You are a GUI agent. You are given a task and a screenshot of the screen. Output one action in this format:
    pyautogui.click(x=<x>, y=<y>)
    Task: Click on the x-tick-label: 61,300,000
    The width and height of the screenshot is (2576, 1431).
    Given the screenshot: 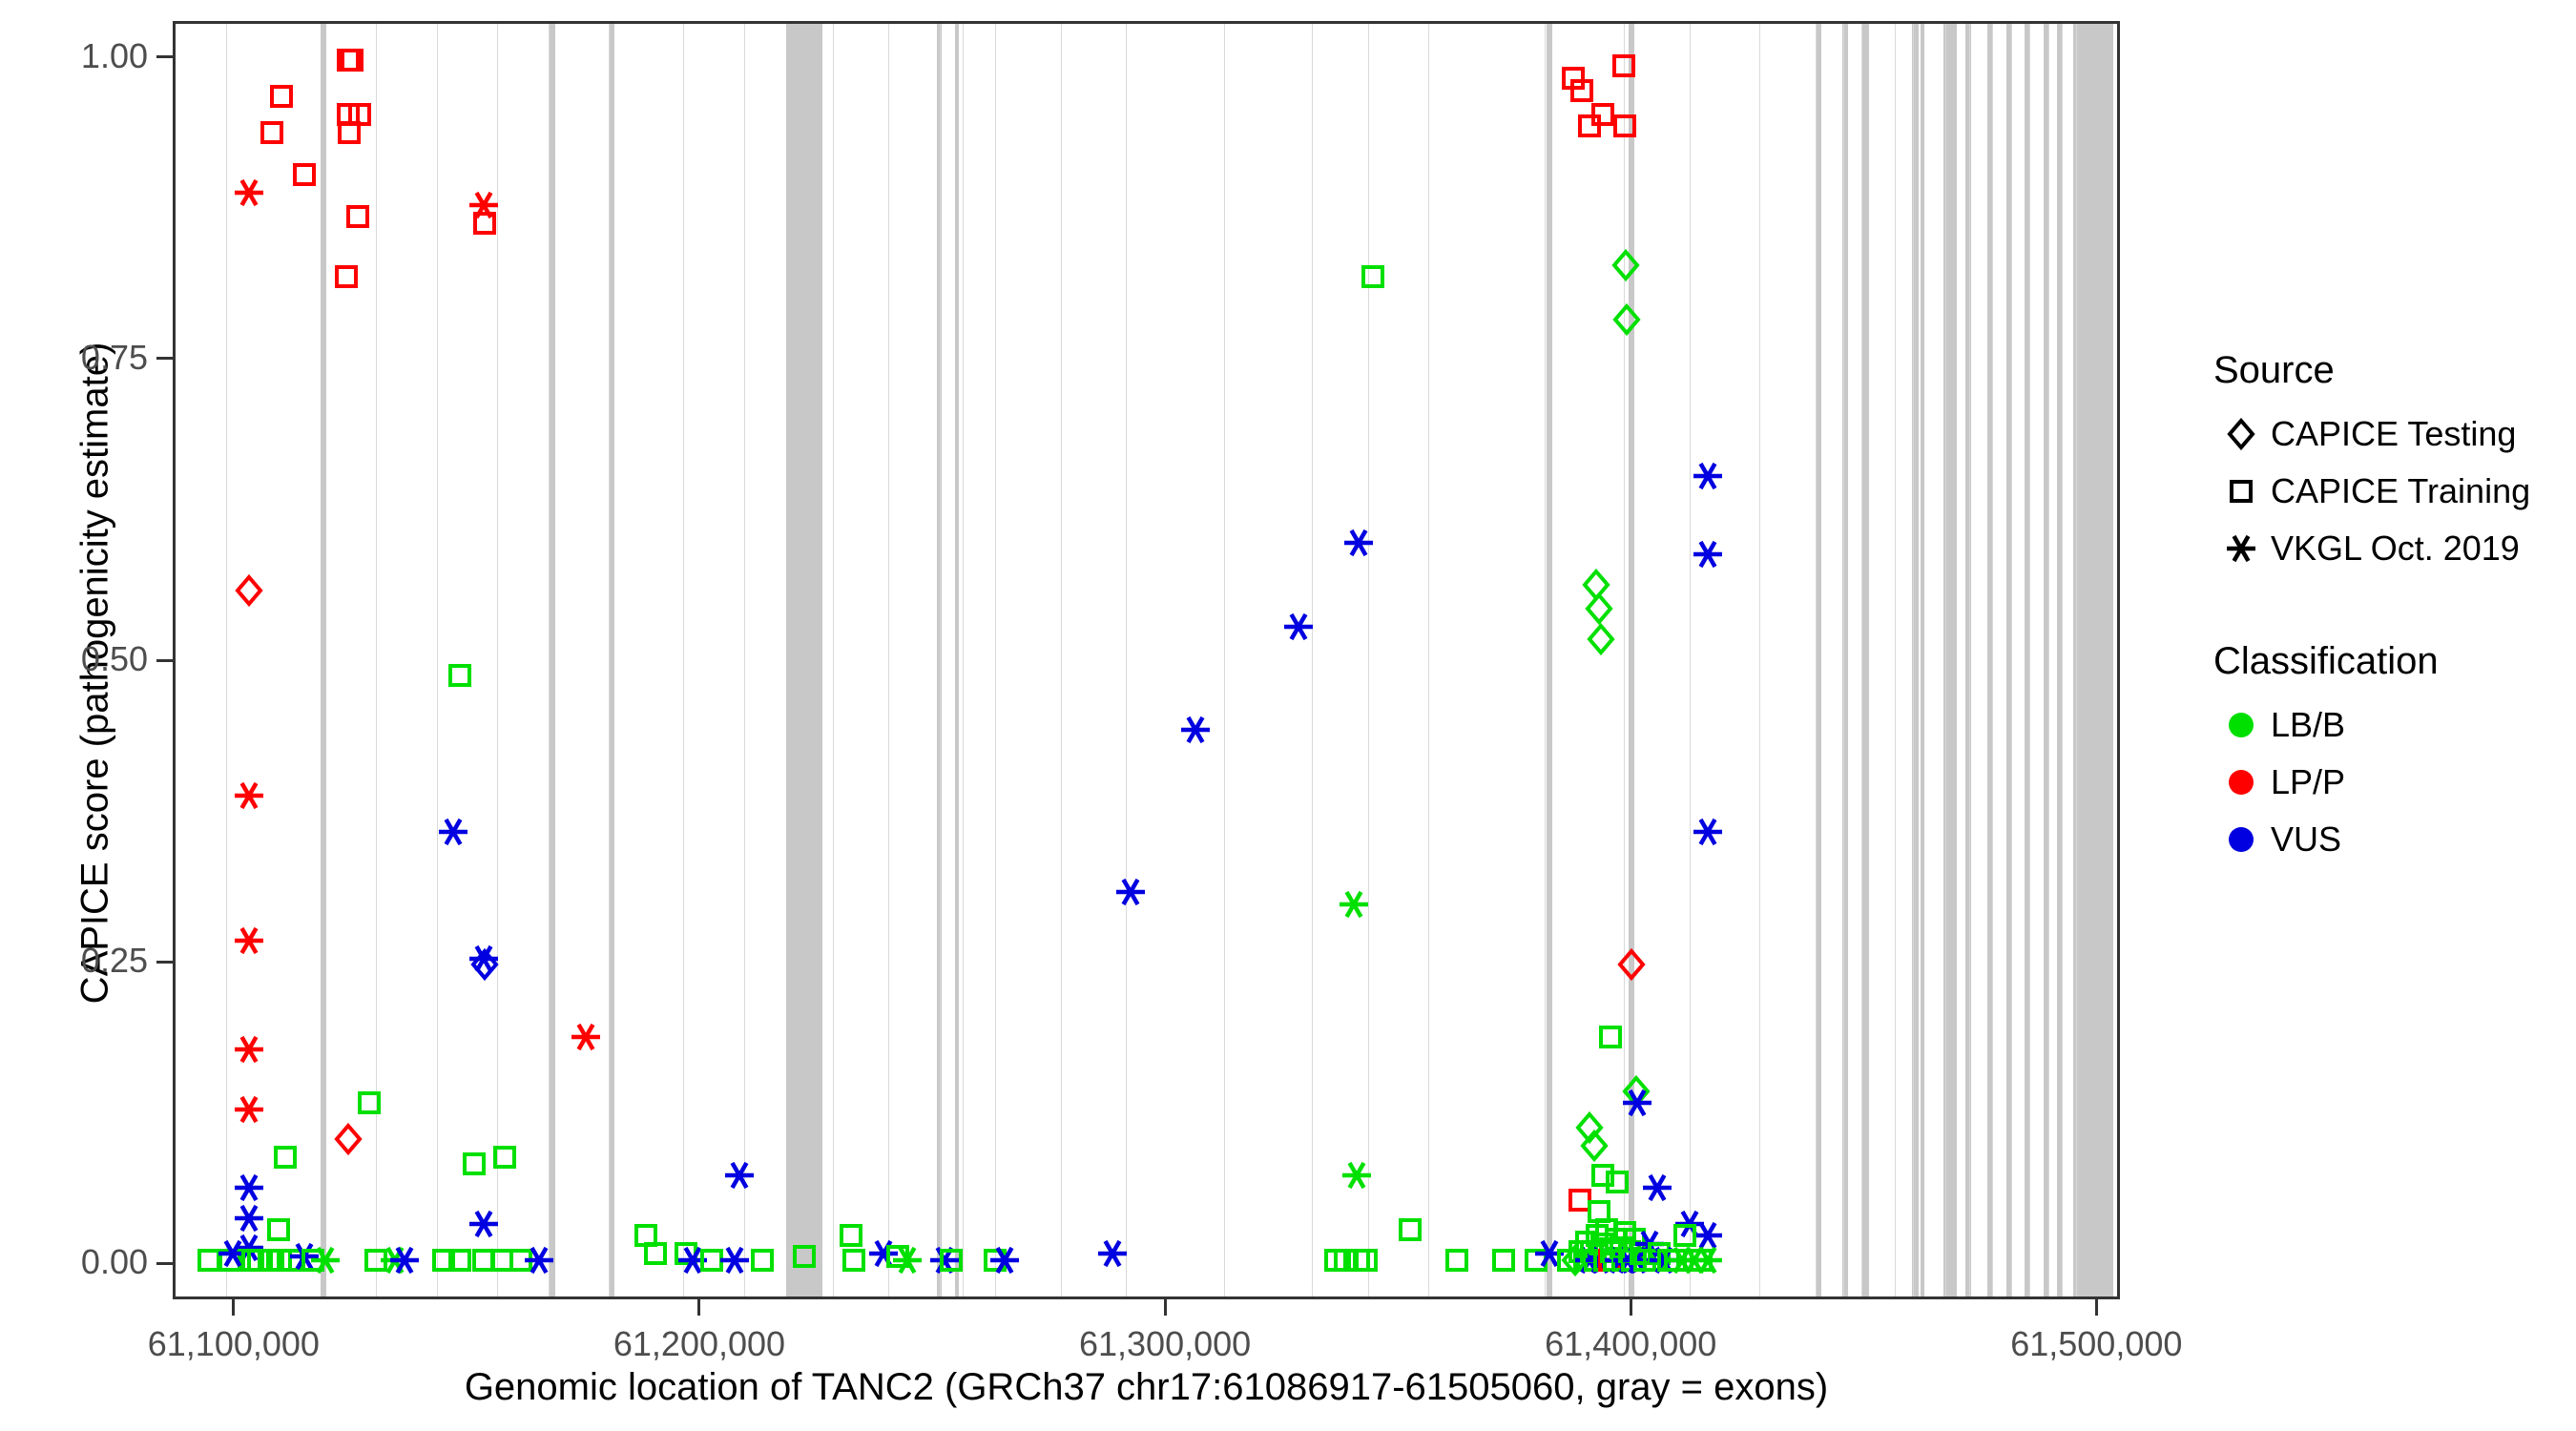 What is the action you would take?
    pyautogui.click(x=1165, y=1343)
    